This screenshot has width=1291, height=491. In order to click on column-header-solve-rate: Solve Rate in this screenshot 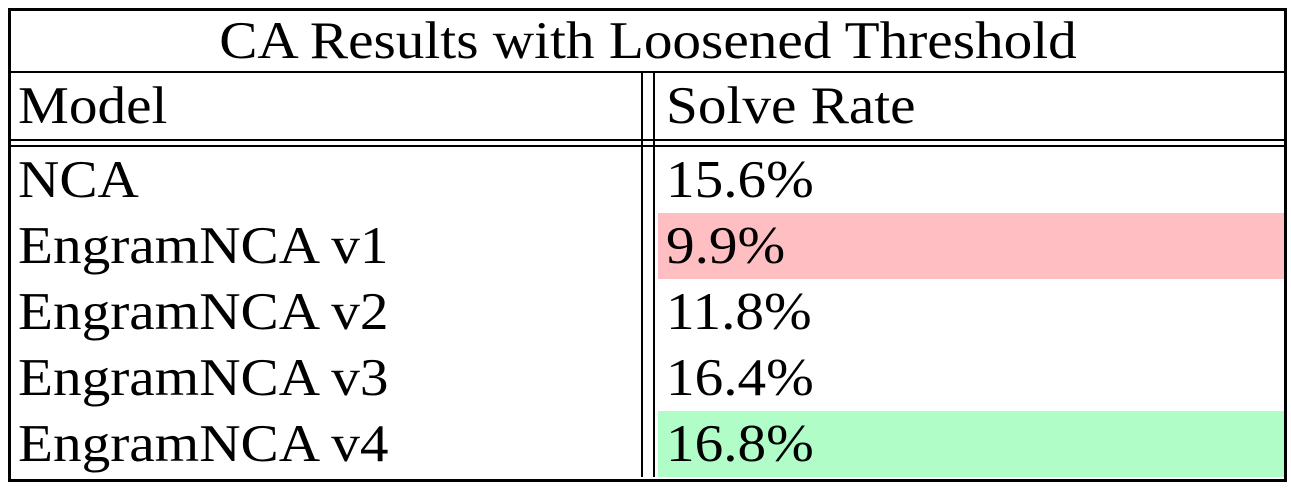, I will do `click(969, 106)`.